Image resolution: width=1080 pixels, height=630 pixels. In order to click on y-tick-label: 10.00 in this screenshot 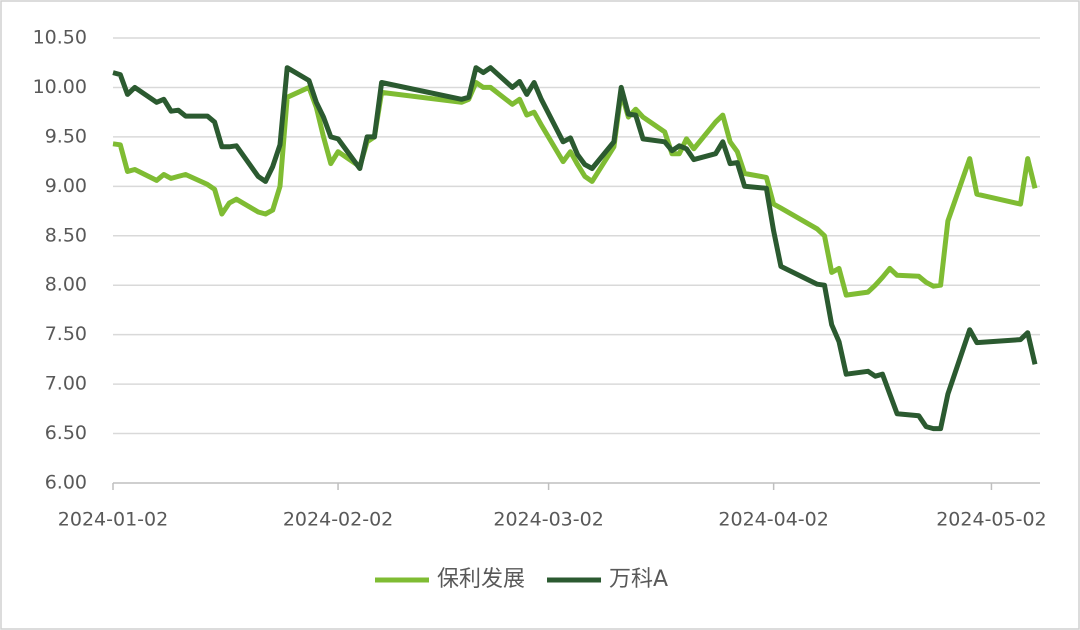, I will do `click(60, 87)`.